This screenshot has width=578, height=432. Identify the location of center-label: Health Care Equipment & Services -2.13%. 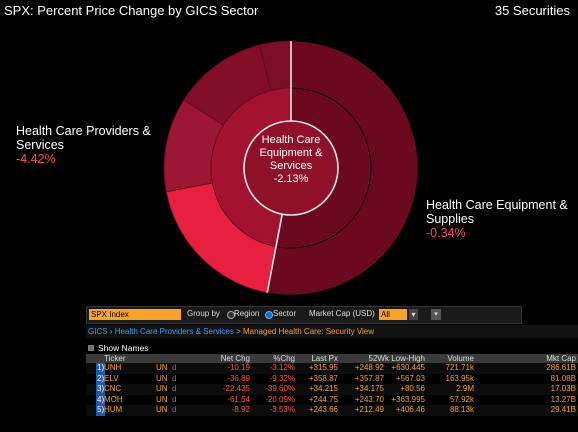
(291, 160).